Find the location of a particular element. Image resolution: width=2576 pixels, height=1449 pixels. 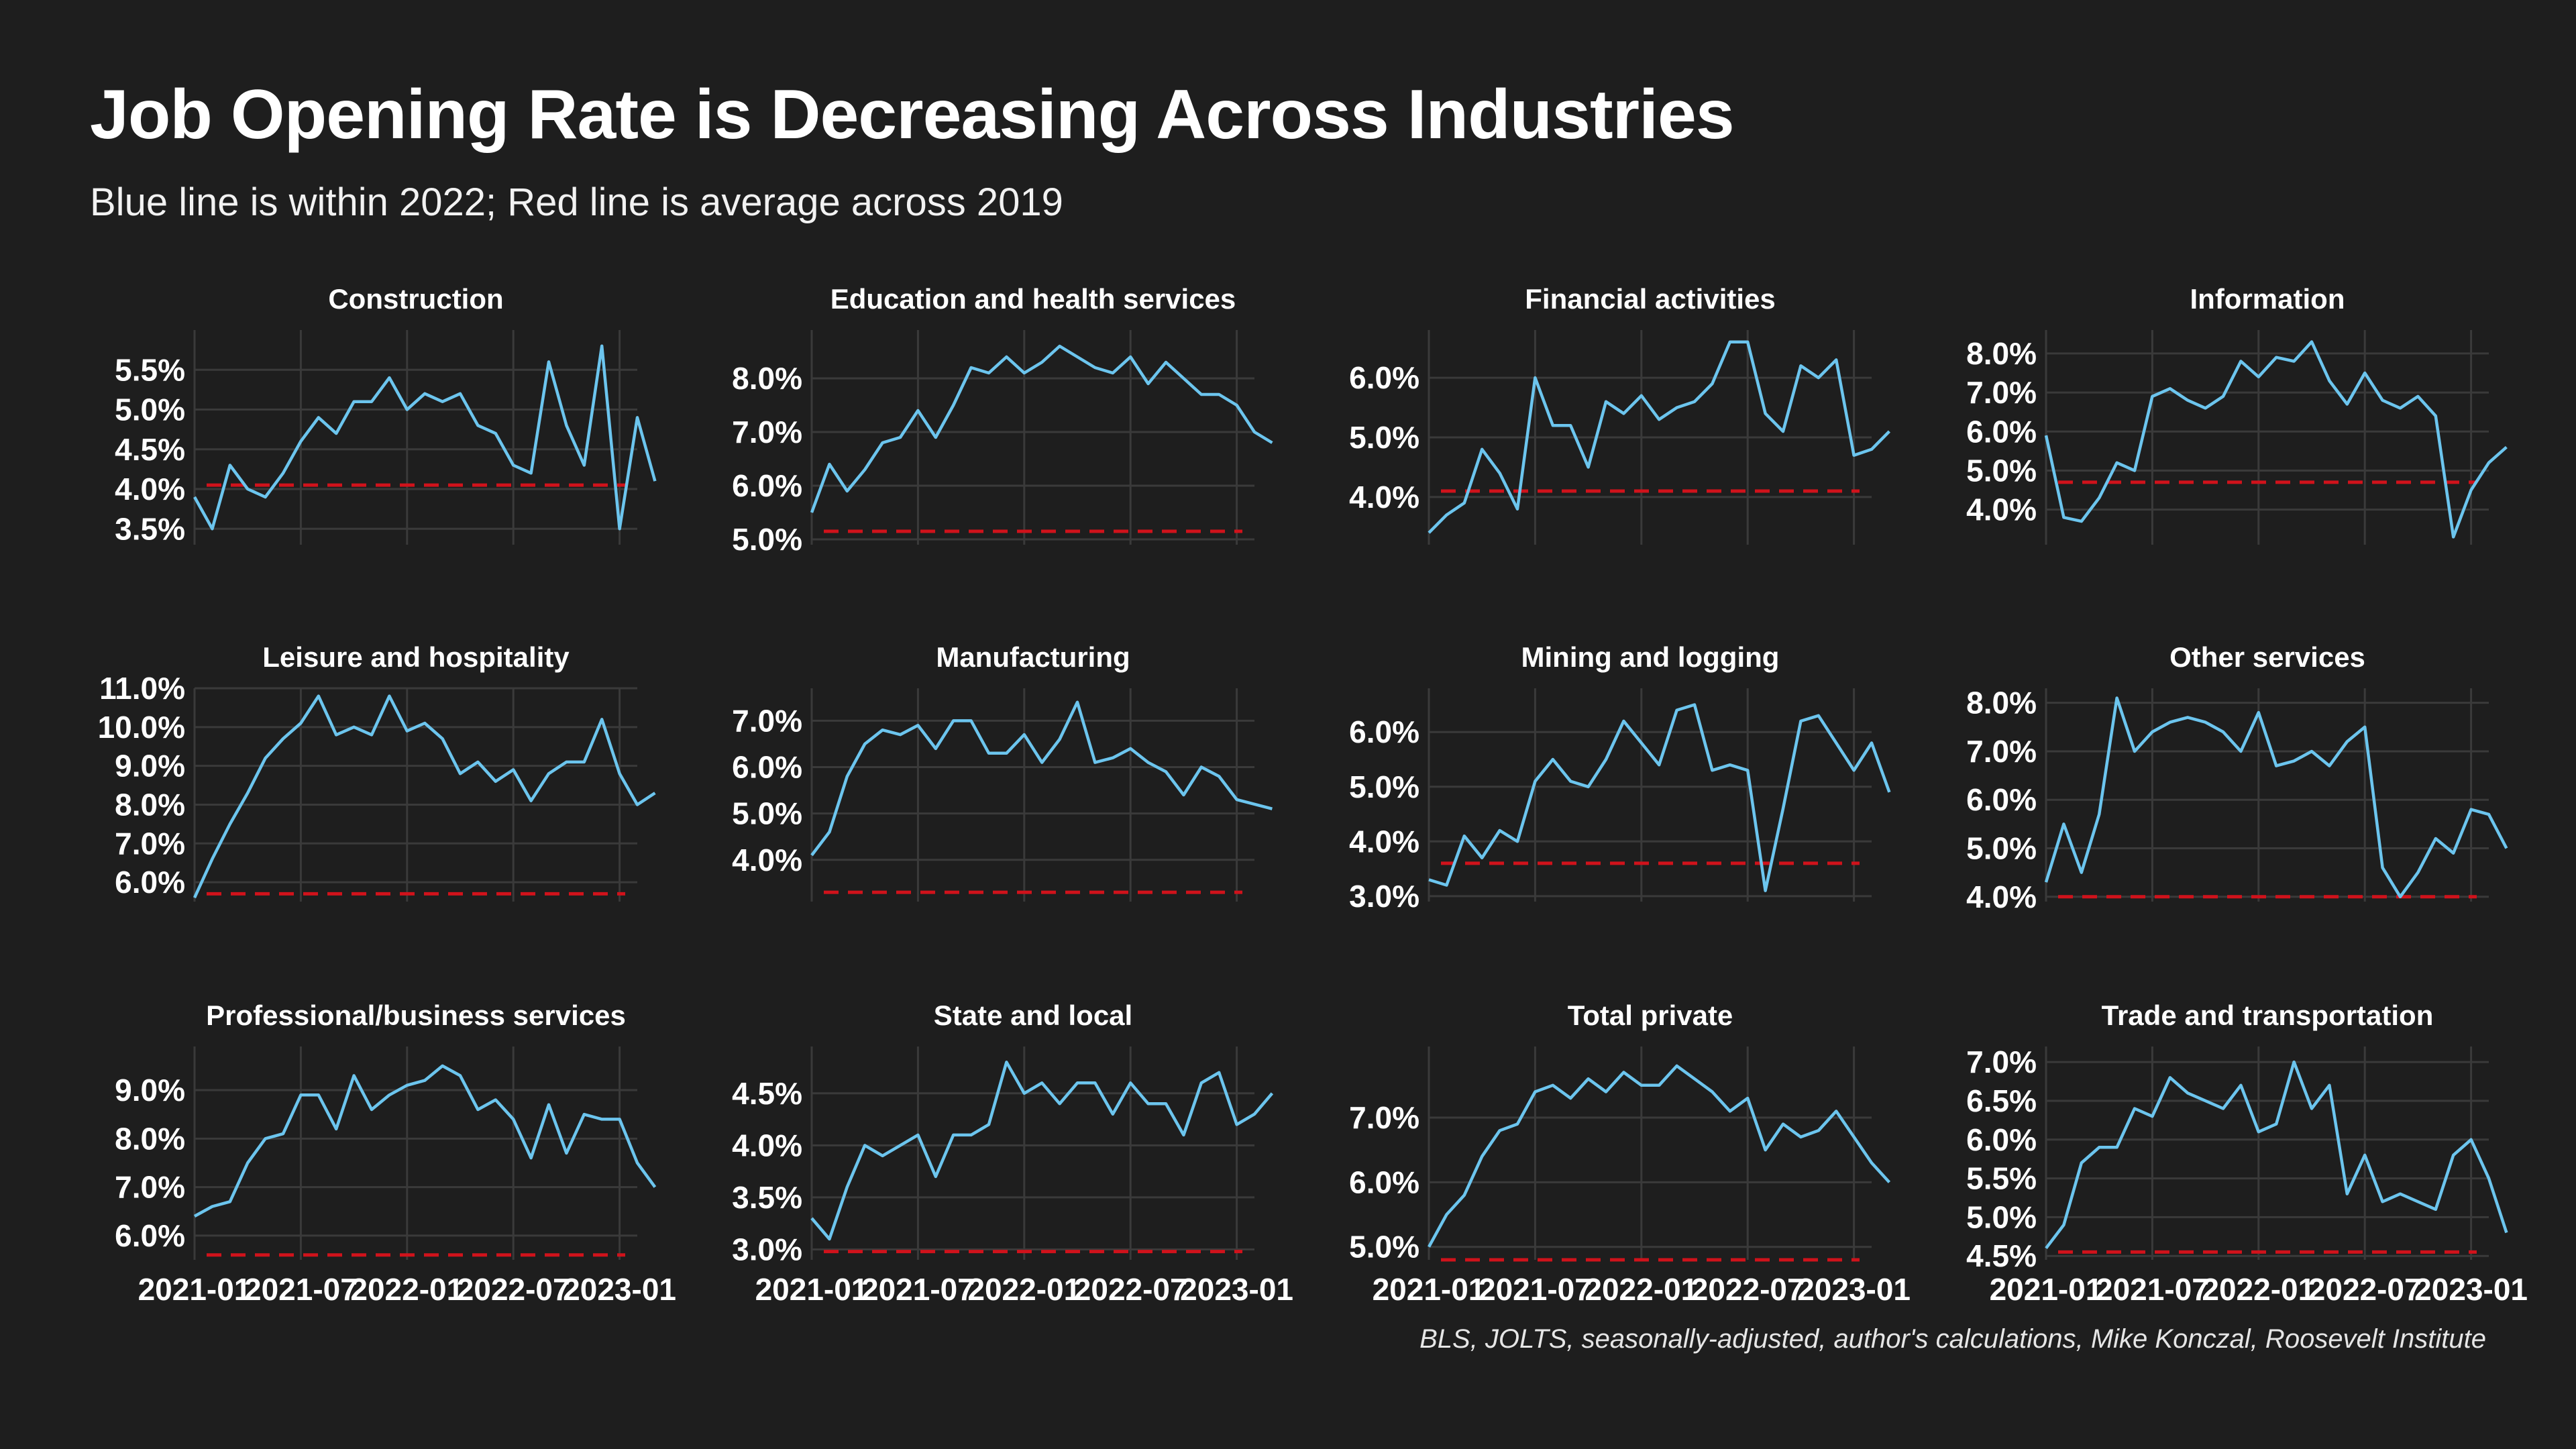

y-tick-label: 11.0% is located at coordinates (142, 688).